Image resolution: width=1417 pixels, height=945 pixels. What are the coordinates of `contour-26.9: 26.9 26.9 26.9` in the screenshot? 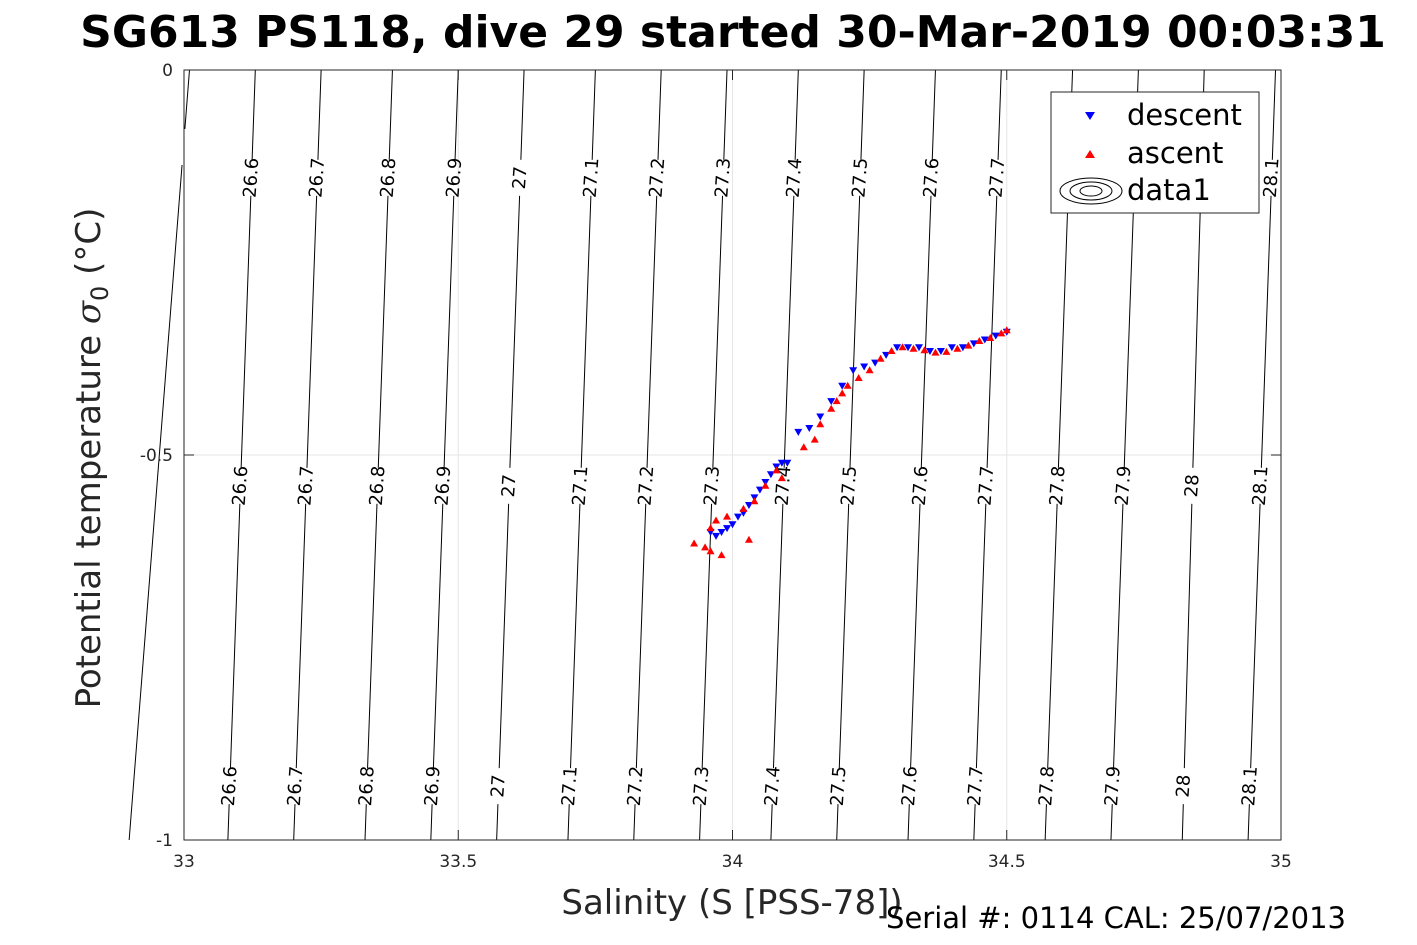 It's located at (444, 455).